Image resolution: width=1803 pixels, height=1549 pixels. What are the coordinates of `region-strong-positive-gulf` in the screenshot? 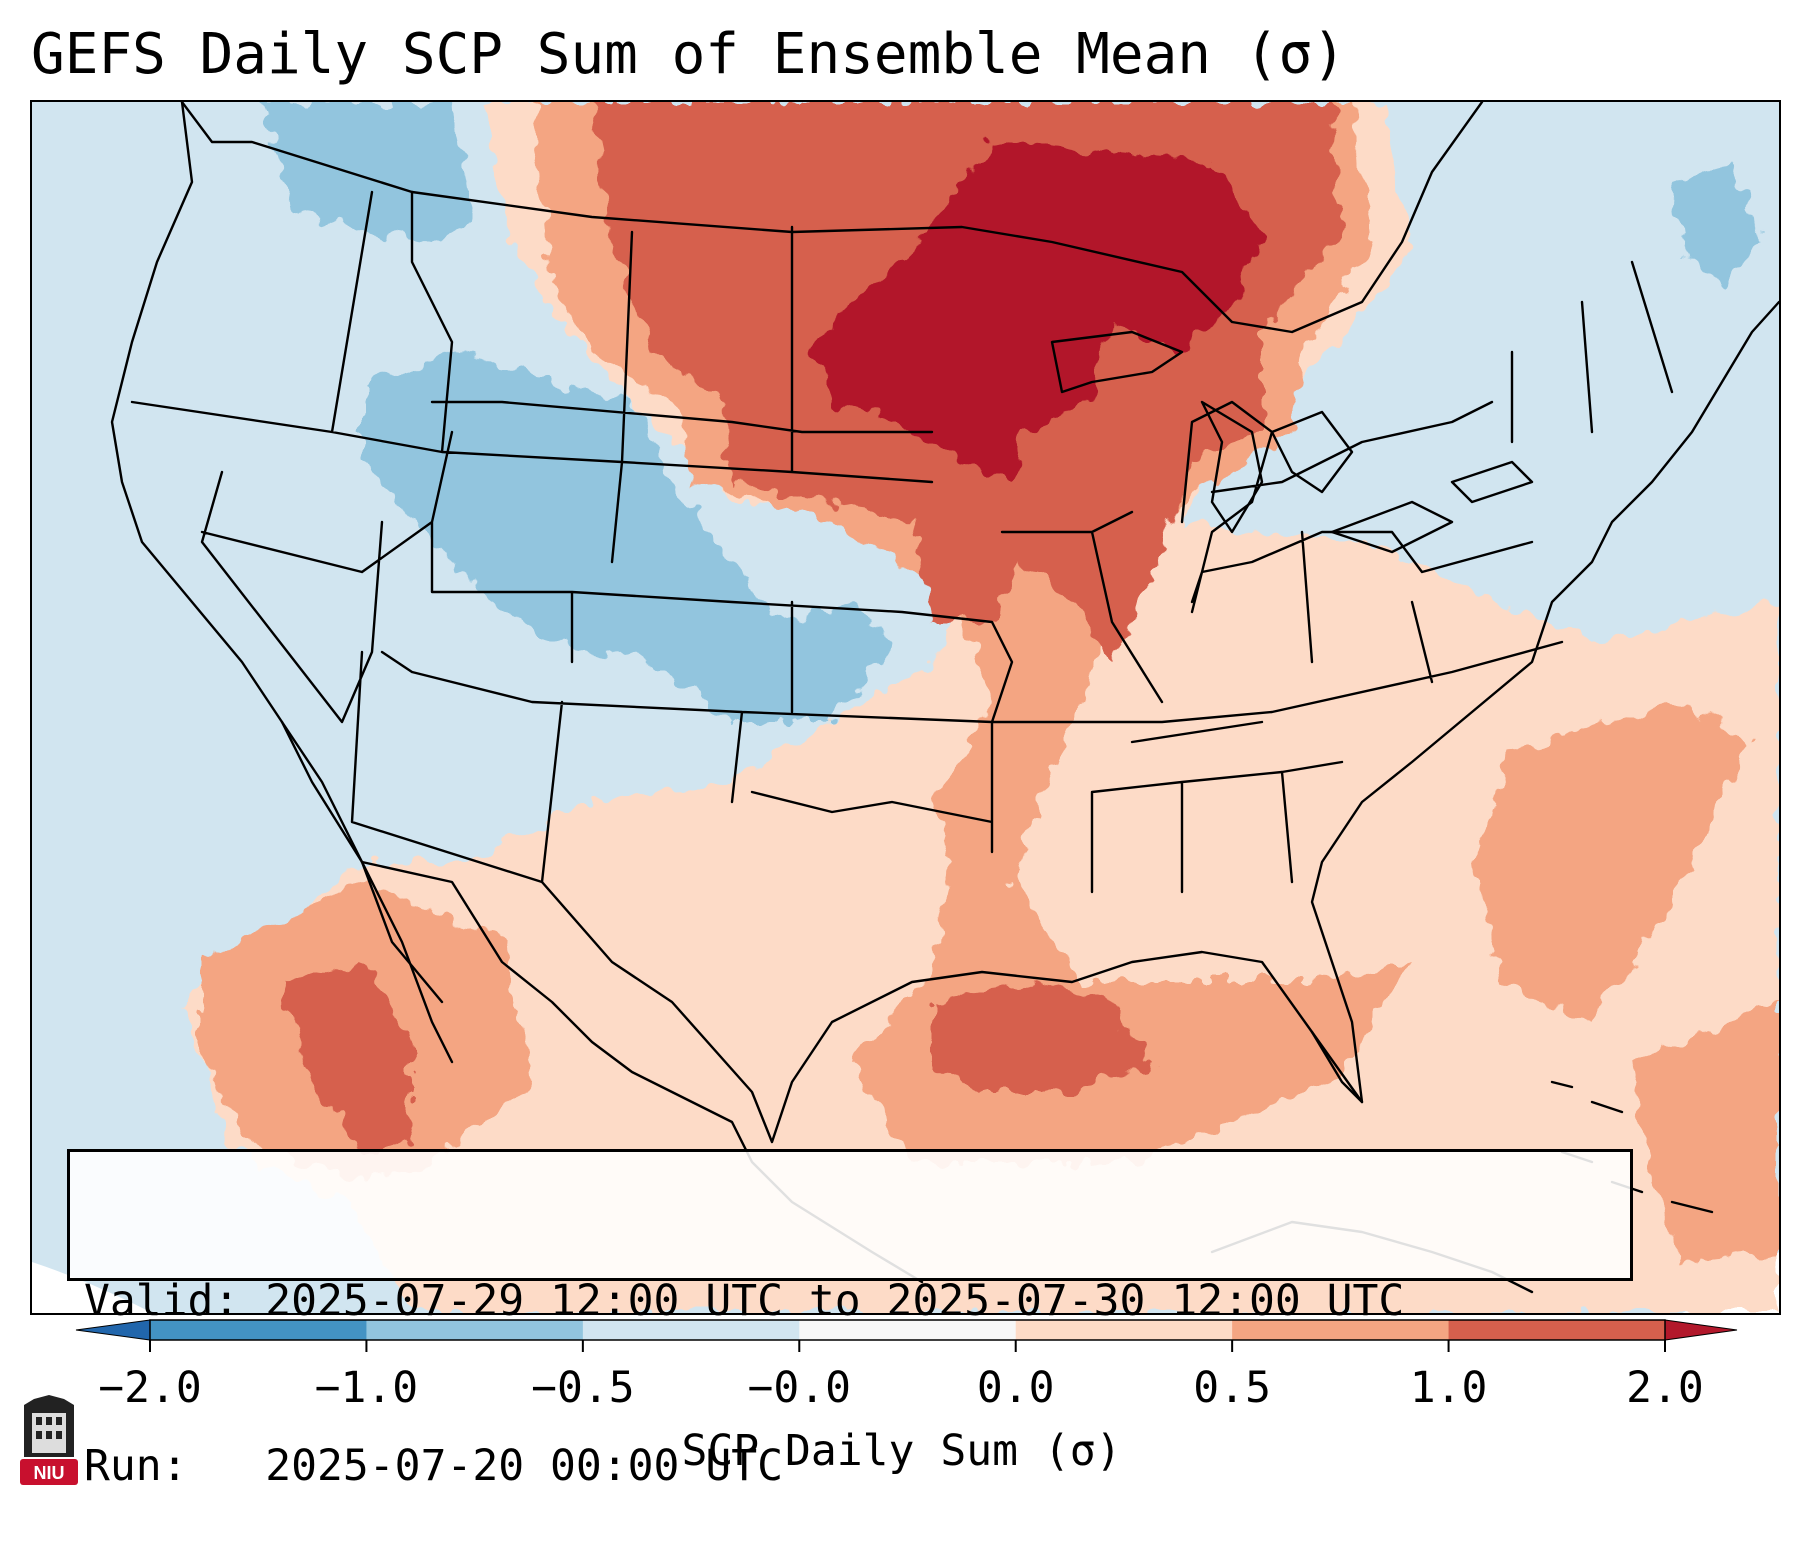 It's located at (1042, 1037).